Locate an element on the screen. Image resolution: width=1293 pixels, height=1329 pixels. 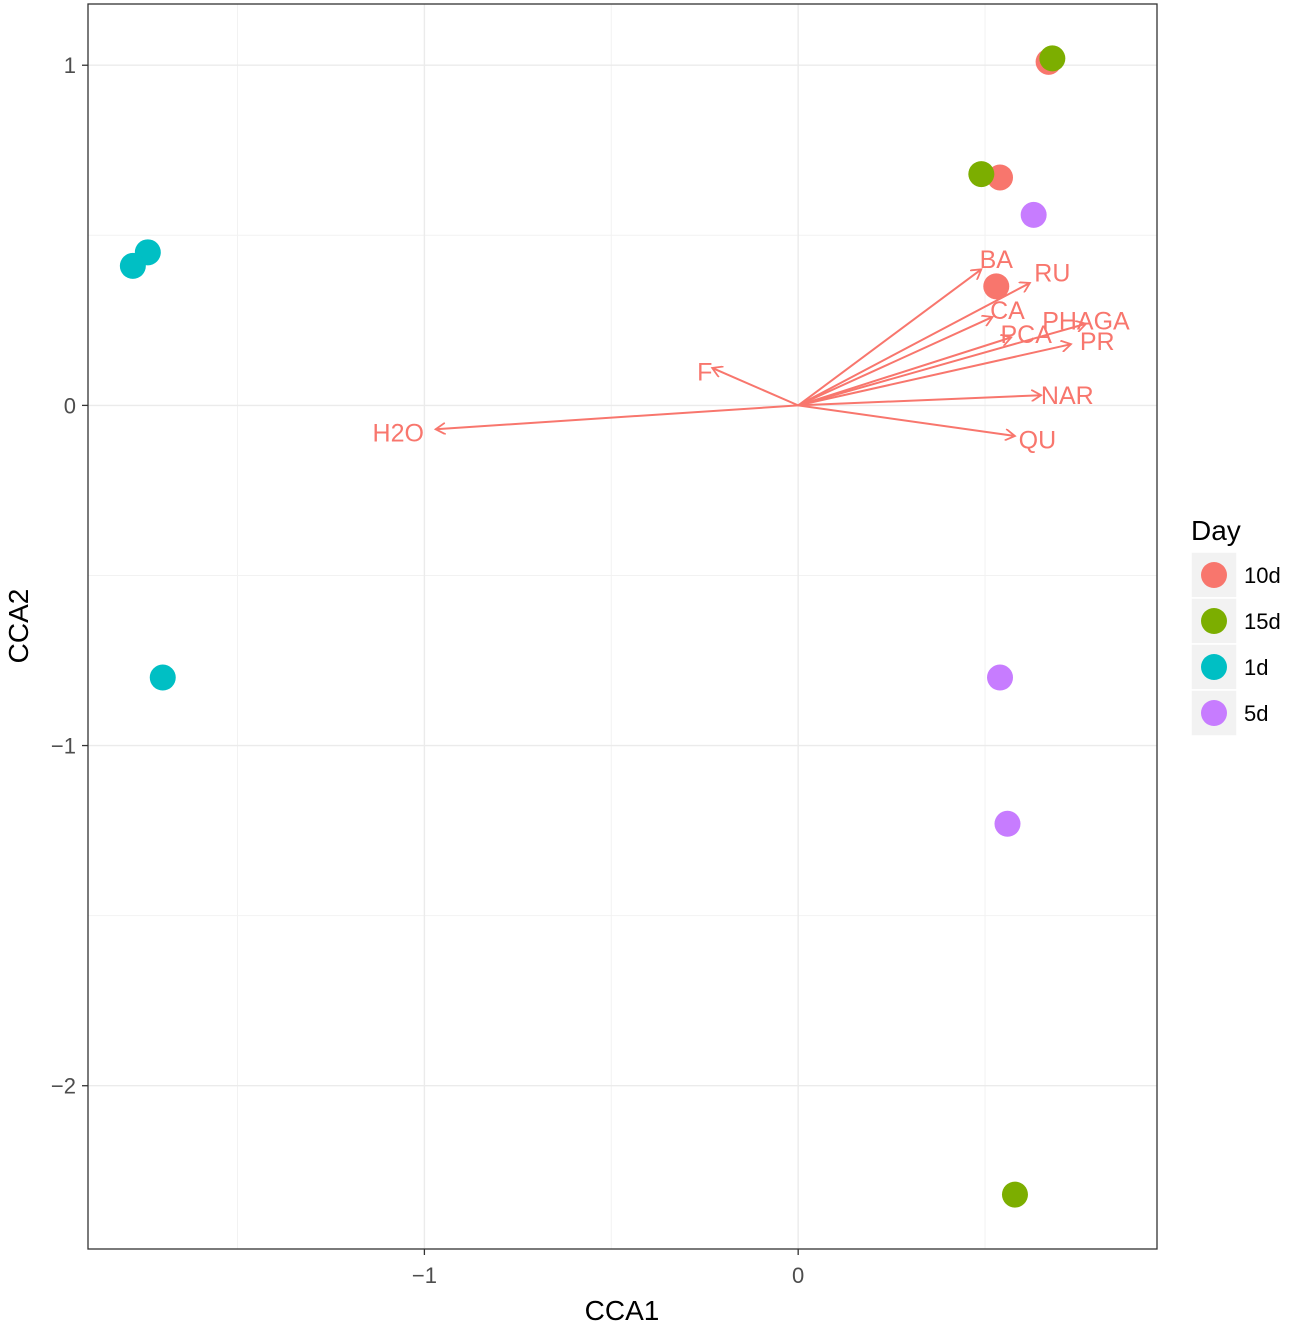
arrow-label-h2o: H2O is located at coordinates (398, 434).